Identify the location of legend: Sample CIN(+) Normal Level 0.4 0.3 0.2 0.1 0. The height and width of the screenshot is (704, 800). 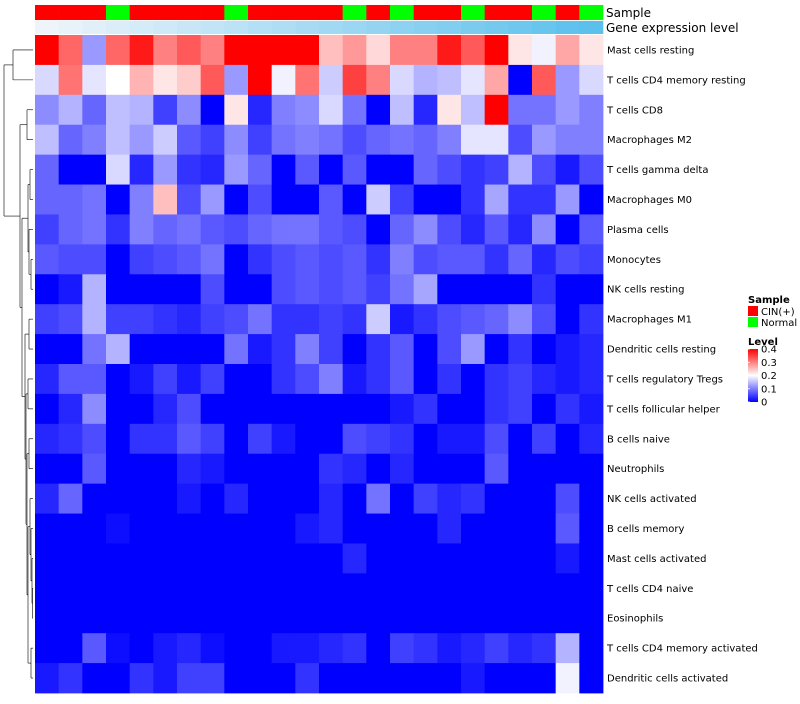
(772, 352).